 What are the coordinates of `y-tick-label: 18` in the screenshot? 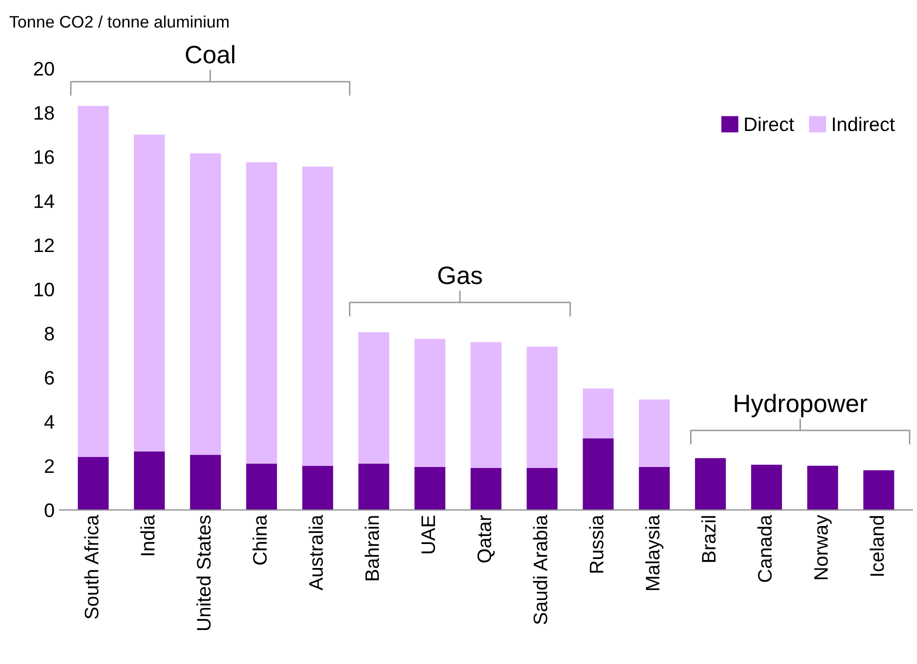 It's located at (44, 113).